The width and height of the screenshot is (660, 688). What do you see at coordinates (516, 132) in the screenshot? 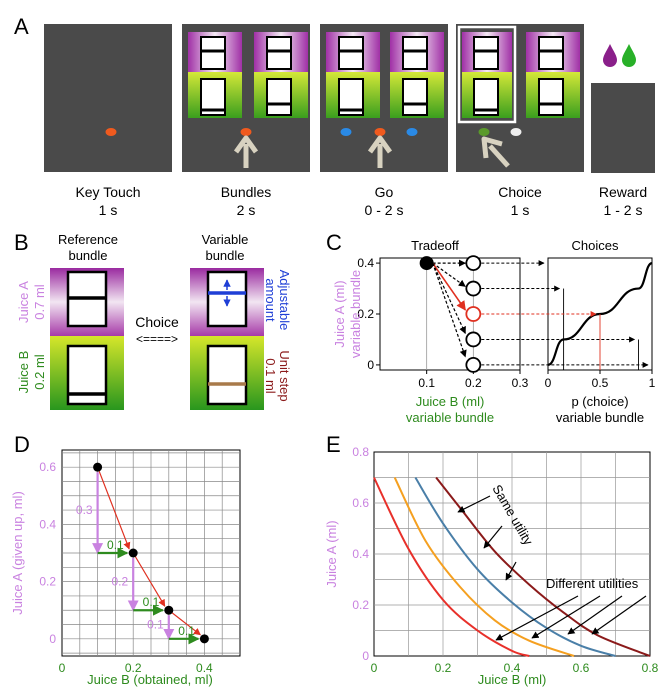
I see `unchosen-target-dot` at bounding box center [516, 132].